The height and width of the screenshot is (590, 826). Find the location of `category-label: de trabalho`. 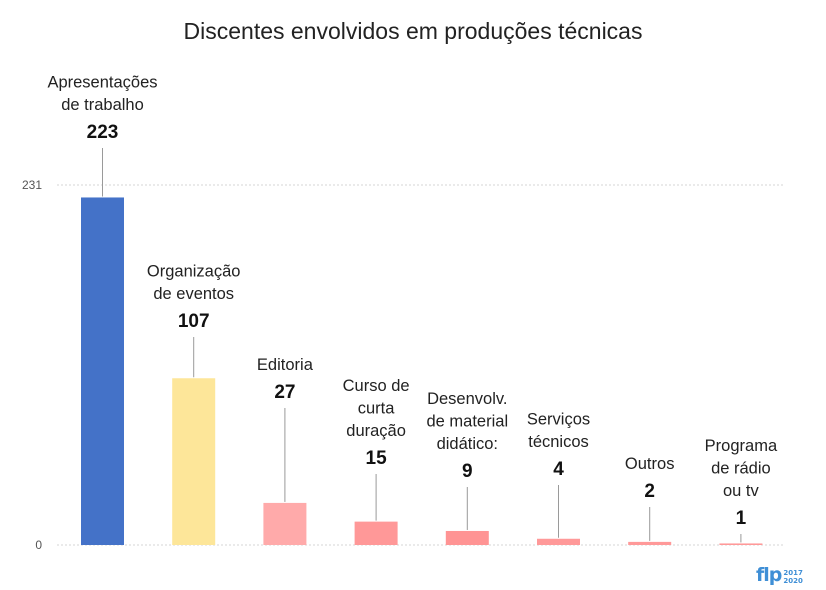

category-label: de trabalho is located at coordinates (102, 105).